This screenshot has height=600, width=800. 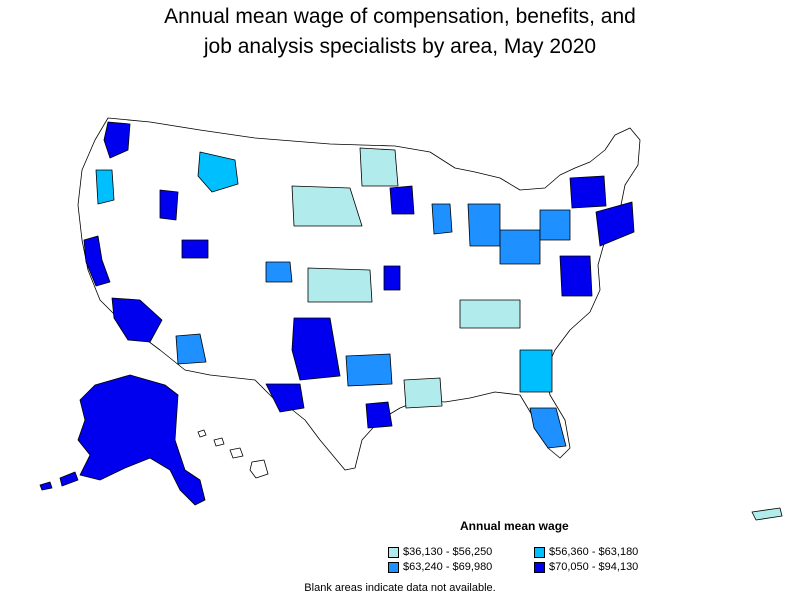 I want to click on area-new-york, so click(x=588, y=192).